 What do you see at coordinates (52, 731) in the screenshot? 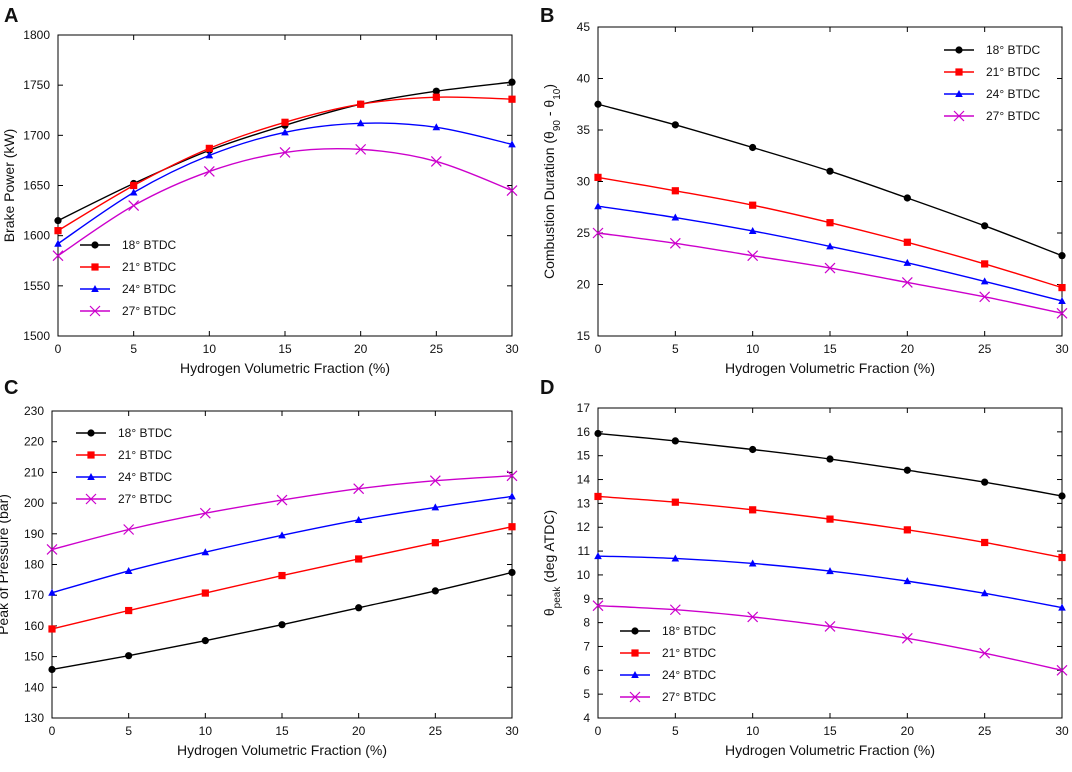
I see `x-tick-label-c: 0` at bounding box center [52, 731].